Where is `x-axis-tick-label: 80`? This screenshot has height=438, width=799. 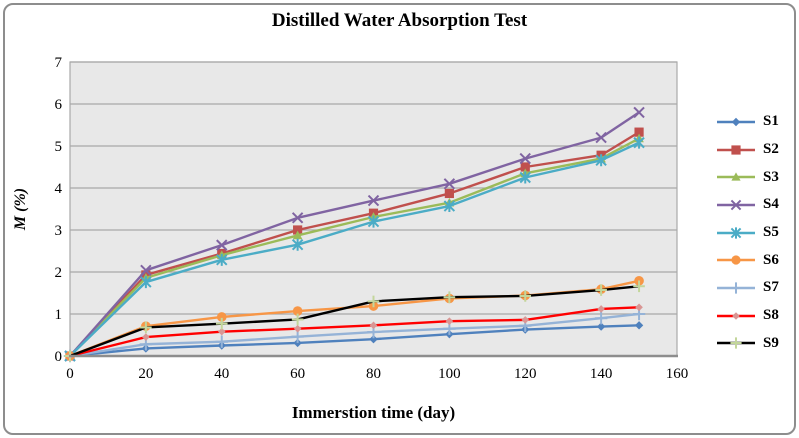
x-axis-tick-label: 80 is located at coordinates (373, 374).